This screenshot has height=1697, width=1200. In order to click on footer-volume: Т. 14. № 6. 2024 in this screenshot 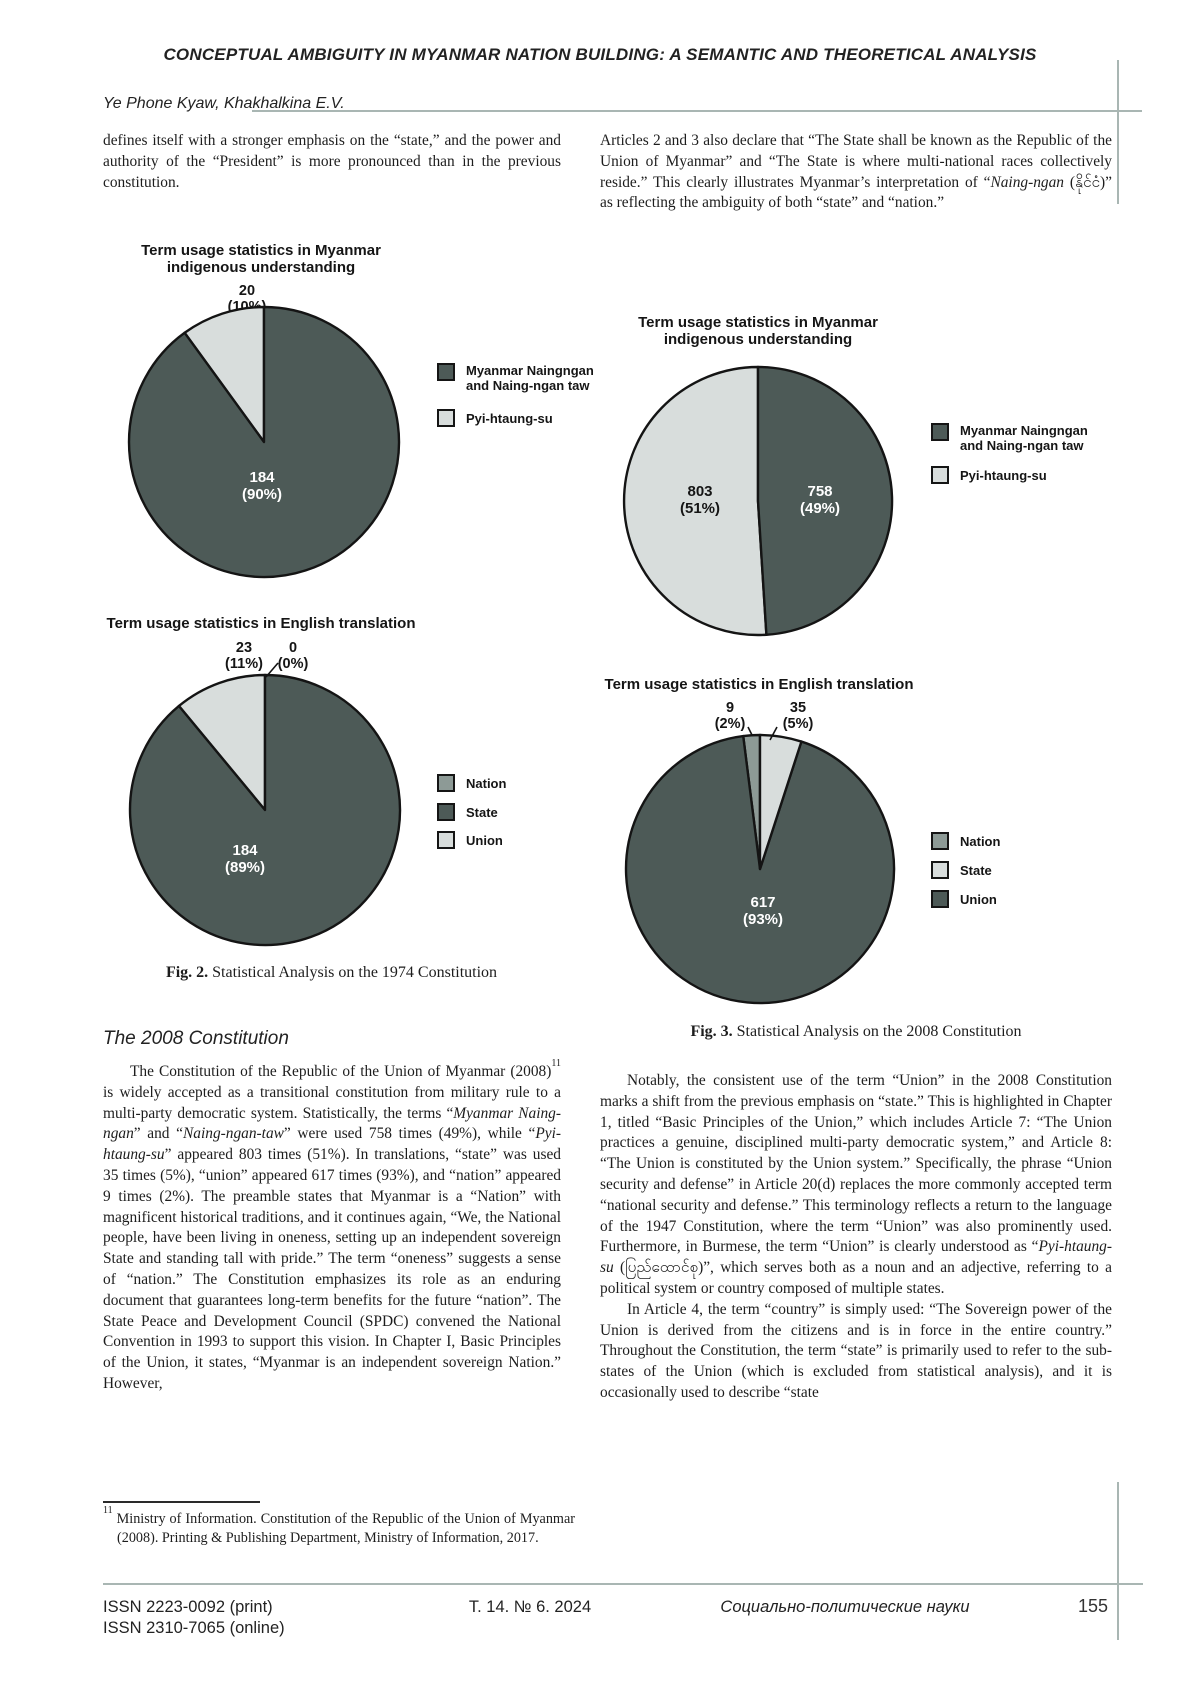, I will do `click(530, 1607)`.